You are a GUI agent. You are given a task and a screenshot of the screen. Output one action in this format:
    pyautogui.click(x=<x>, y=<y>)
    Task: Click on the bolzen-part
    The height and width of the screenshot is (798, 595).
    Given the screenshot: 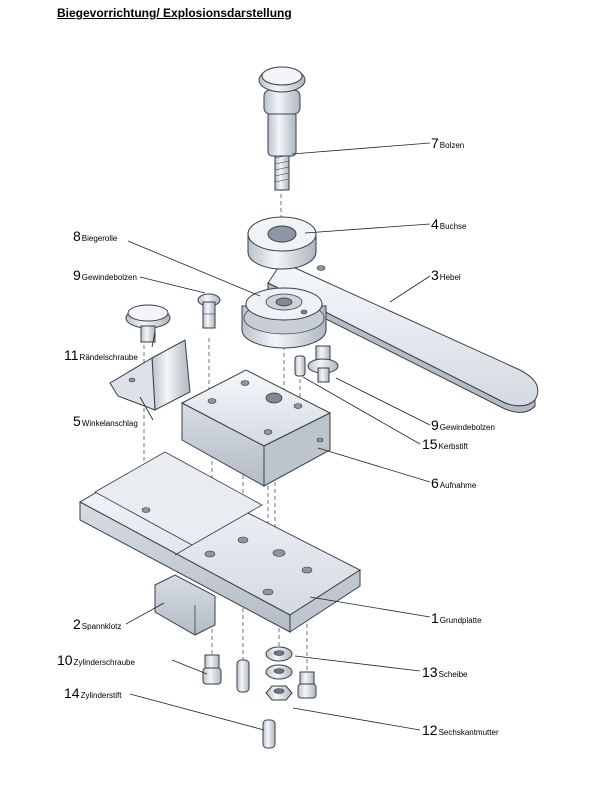 What is the action you would take?
    pyautogui.click(x=282, y=128)
    